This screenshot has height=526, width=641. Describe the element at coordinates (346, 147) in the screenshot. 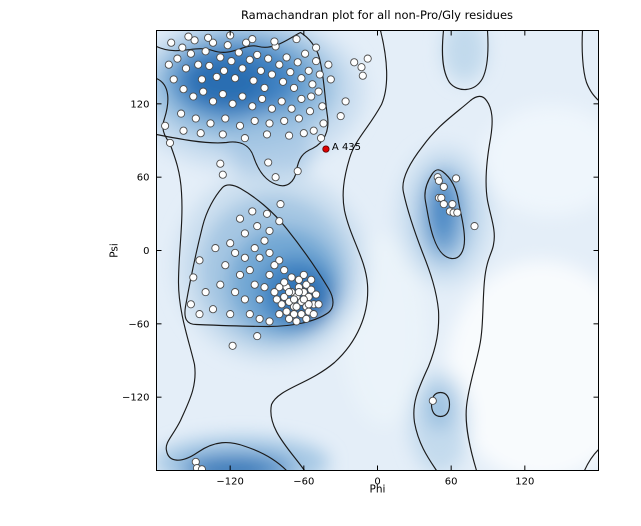

I see `outlier-label: A 435` at that location.